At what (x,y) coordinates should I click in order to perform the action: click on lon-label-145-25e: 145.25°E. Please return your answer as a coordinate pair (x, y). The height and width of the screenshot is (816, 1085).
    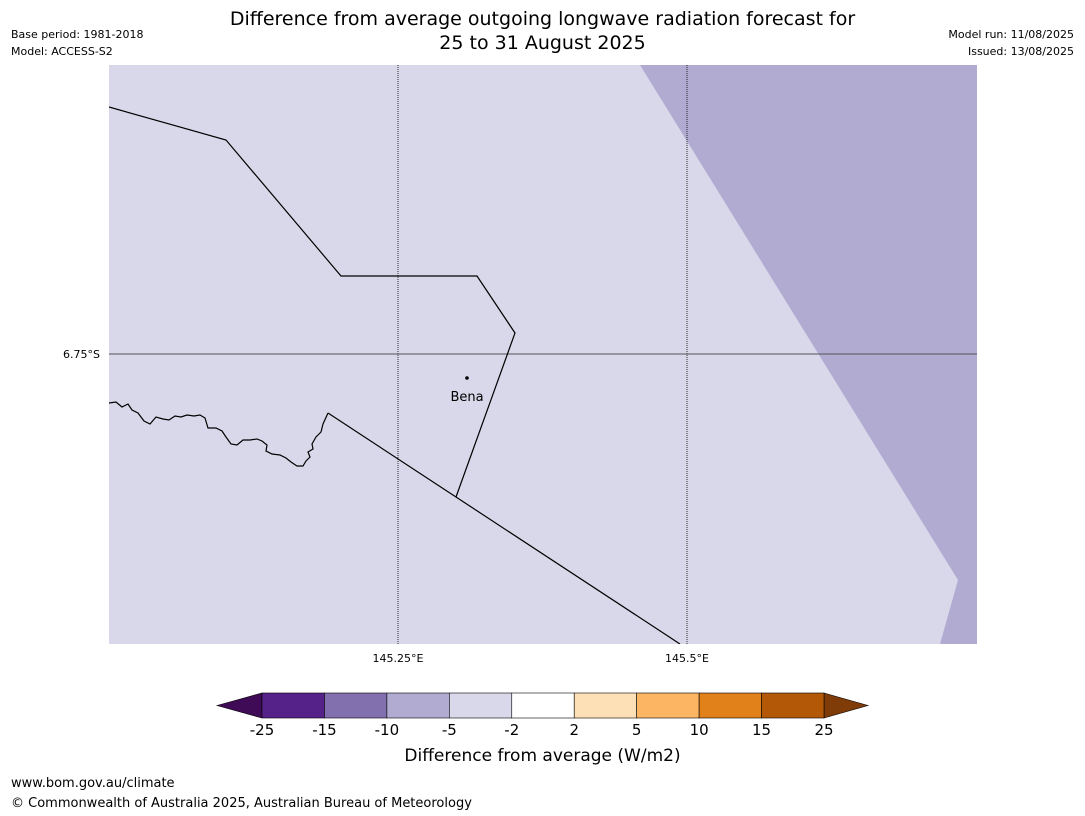
    Looking at the image, I should click on (398, 658).